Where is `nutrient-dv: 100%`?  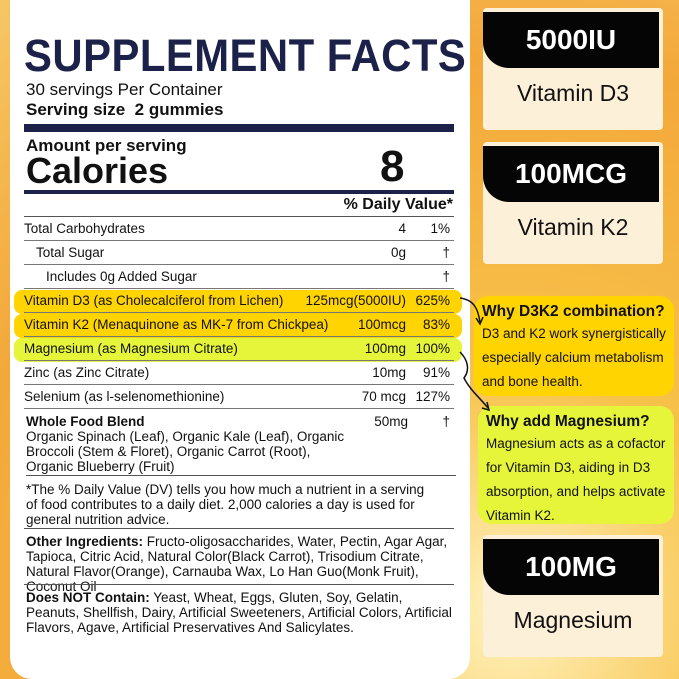
nutrient-dv: 100% is located at coordinates (432, 348).